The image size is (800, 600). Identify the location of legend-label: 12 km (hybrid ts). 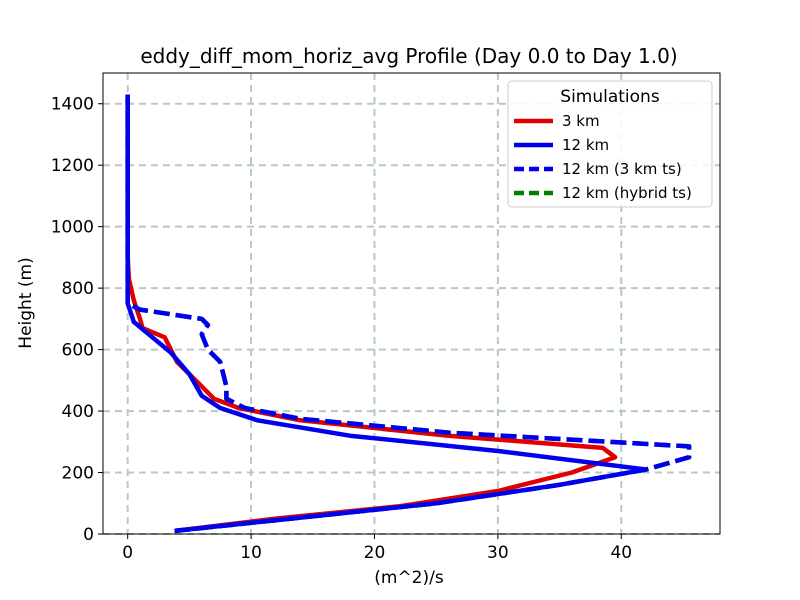
(627, 193).